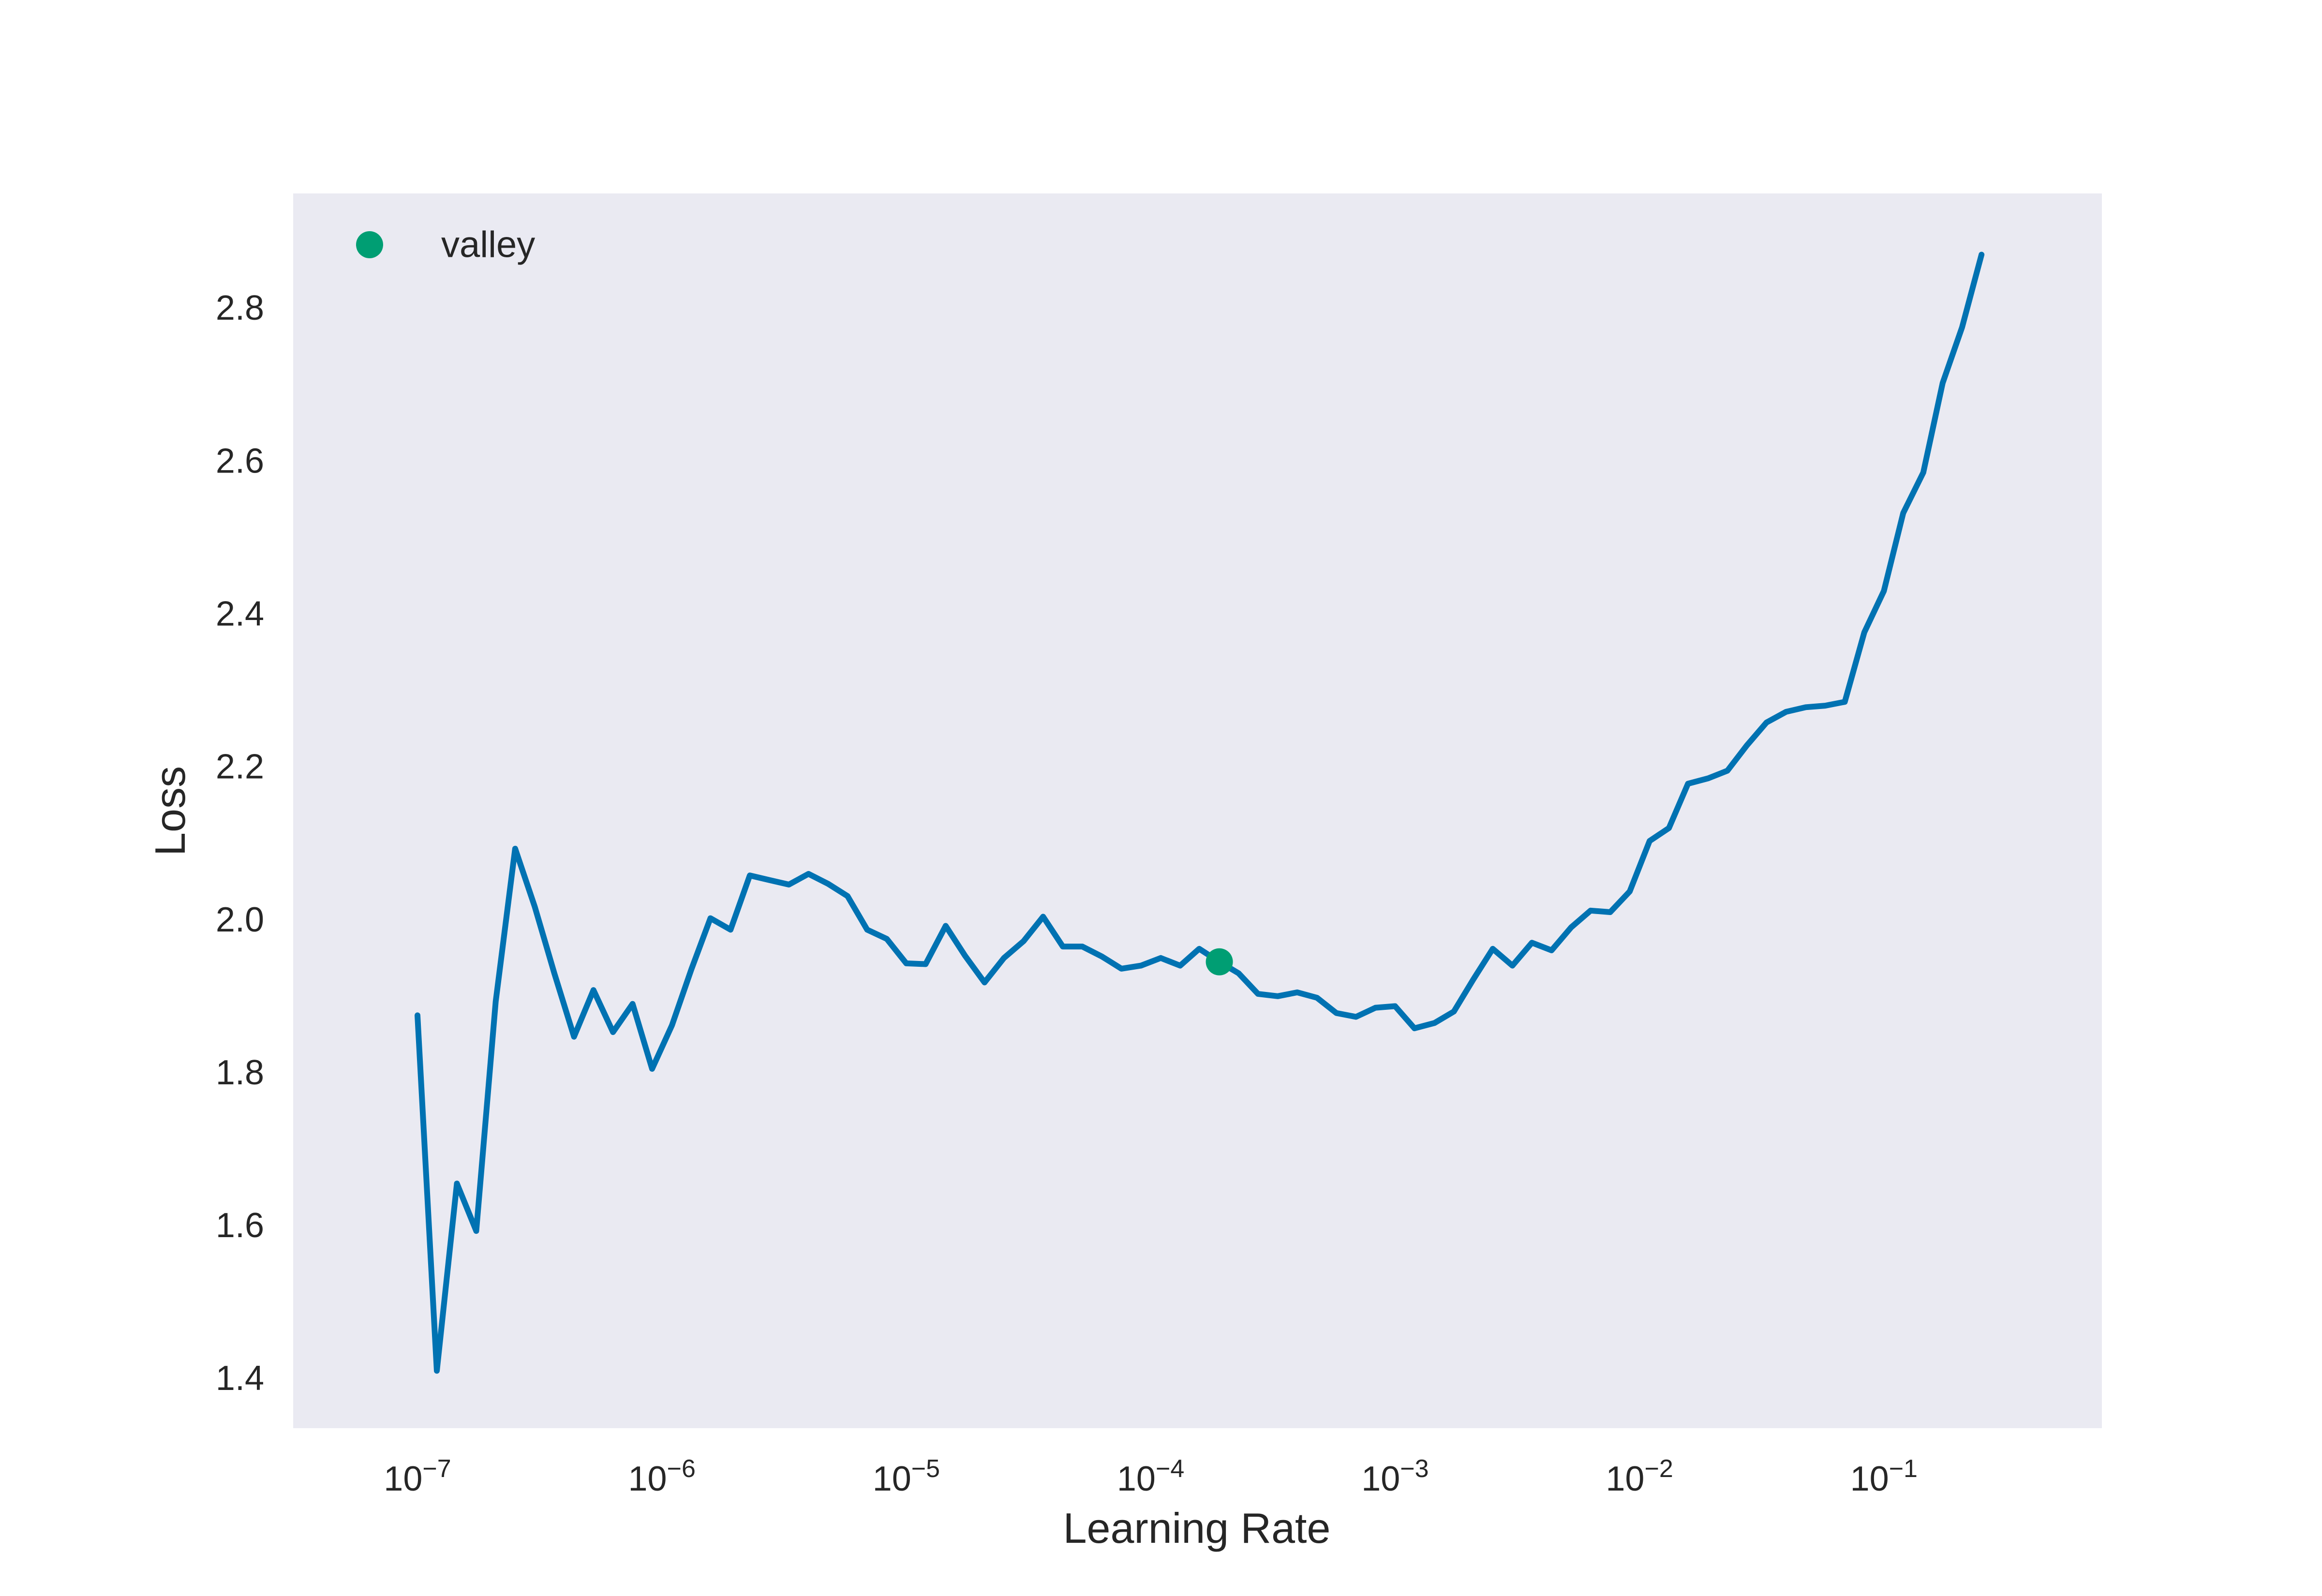 The image size is (2322, 1596). I want to click on legend: valley, so click(445, 245).